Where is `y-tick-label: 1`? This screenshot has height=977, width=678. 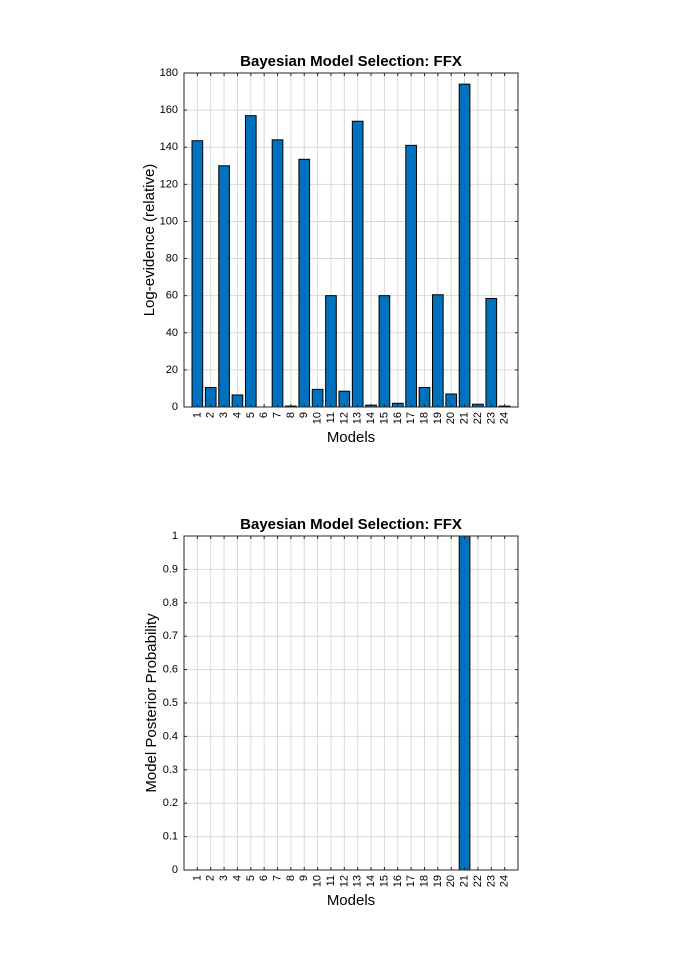 y-tick-label: 1 is located at coordinates (175, 536).